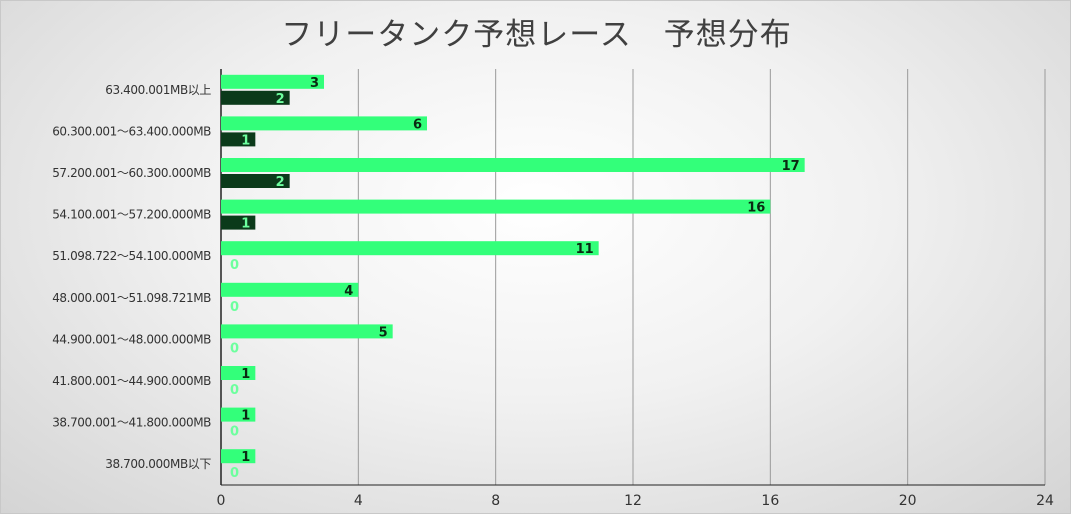 This screenshot has height=515, width=1071. What do you see at coordinates (791, 166) in the screenshot?
I see `data-label: 17` at bounding box center [791, 166].